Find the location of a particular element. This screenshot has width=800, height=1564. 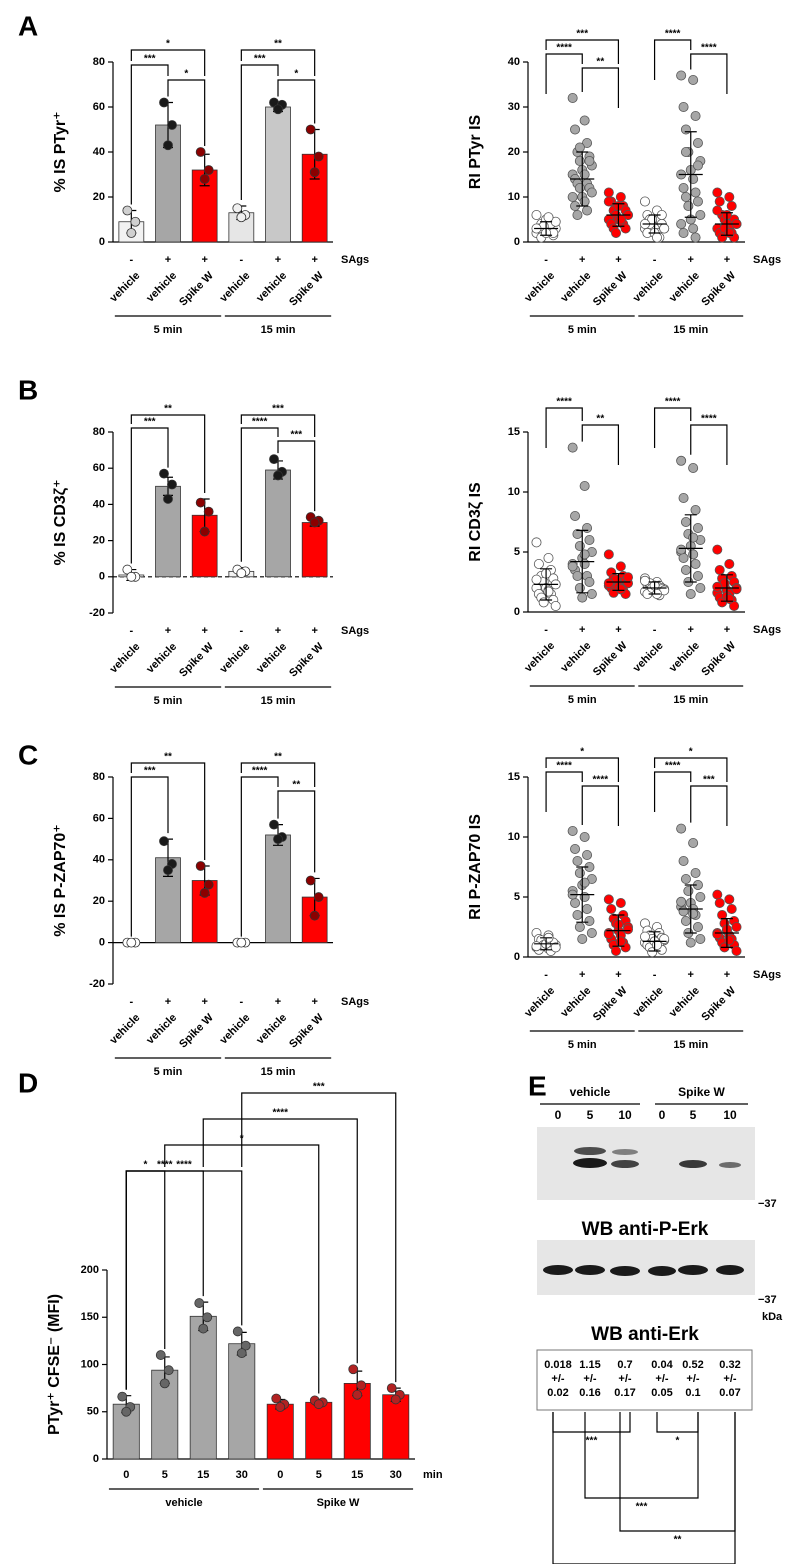

panel-letter: C is located at coordinates (28, 754).